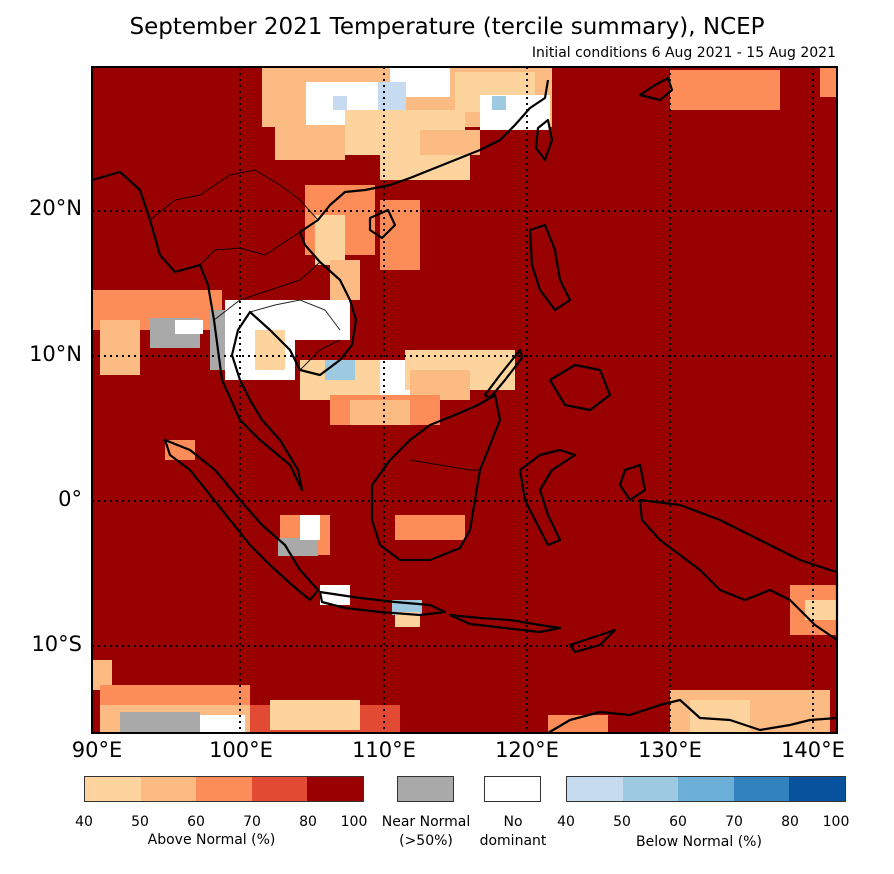 Image resolution: width=894 pixels, height=874 pixels. Describe the element at coordinates (512, 789) in the screenshot. I see `no-dominant-swatch` at that location.